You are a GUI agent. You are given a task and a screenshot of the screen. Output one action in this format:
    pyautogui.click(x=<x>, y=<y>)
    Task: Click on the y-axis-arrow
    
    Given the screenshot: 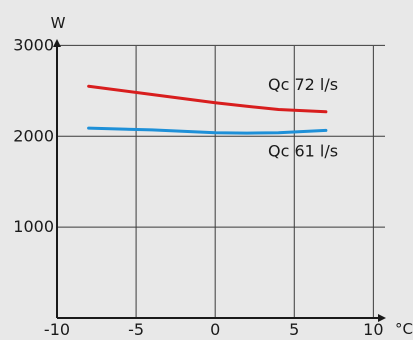 What is the action you would take?
    pyautogui.click(x=57, y=43)
    